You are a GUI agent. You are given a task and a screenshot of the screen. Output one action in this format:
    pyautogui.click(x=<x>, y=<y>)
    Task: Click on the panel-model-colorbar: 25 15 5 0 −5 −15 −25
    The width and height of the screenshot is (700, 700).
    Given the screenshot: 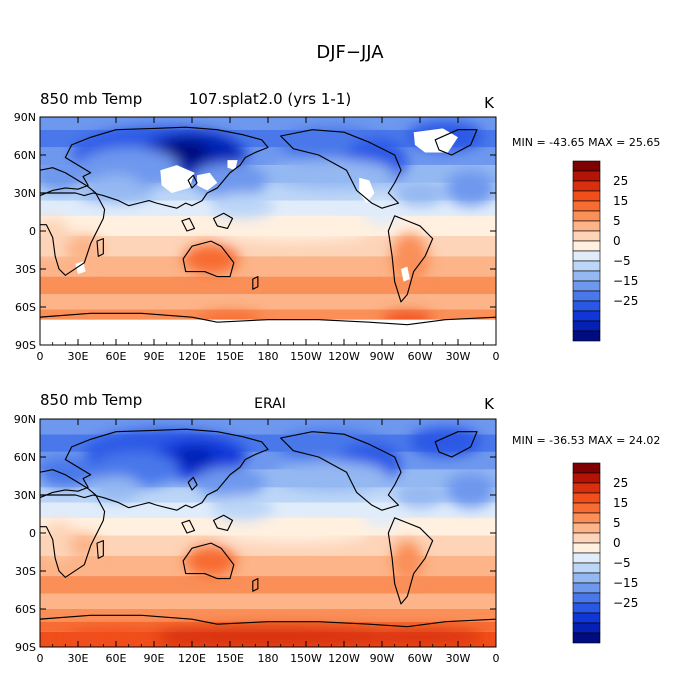 What is the action you would take?
    pyautogui.click(x=605, y=251)
    